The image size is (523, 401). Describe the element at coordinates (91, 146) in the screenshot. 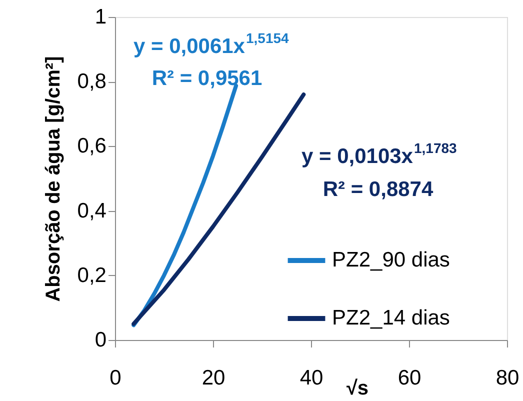

I see `y-tick-label: 0,6` at that location.